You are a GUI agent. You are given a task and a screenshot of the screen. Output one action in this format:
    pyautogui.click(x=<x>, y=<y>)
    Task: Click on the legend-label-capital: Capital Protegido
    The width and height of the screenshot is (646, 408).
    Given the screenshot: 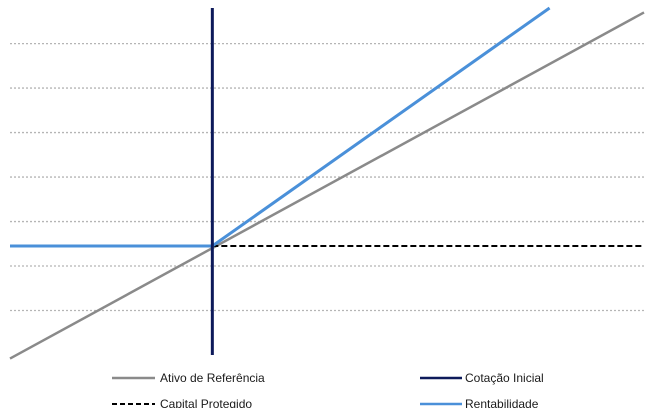 What is the action you would take?
    pyautogui.click(x=206, y=402)
    